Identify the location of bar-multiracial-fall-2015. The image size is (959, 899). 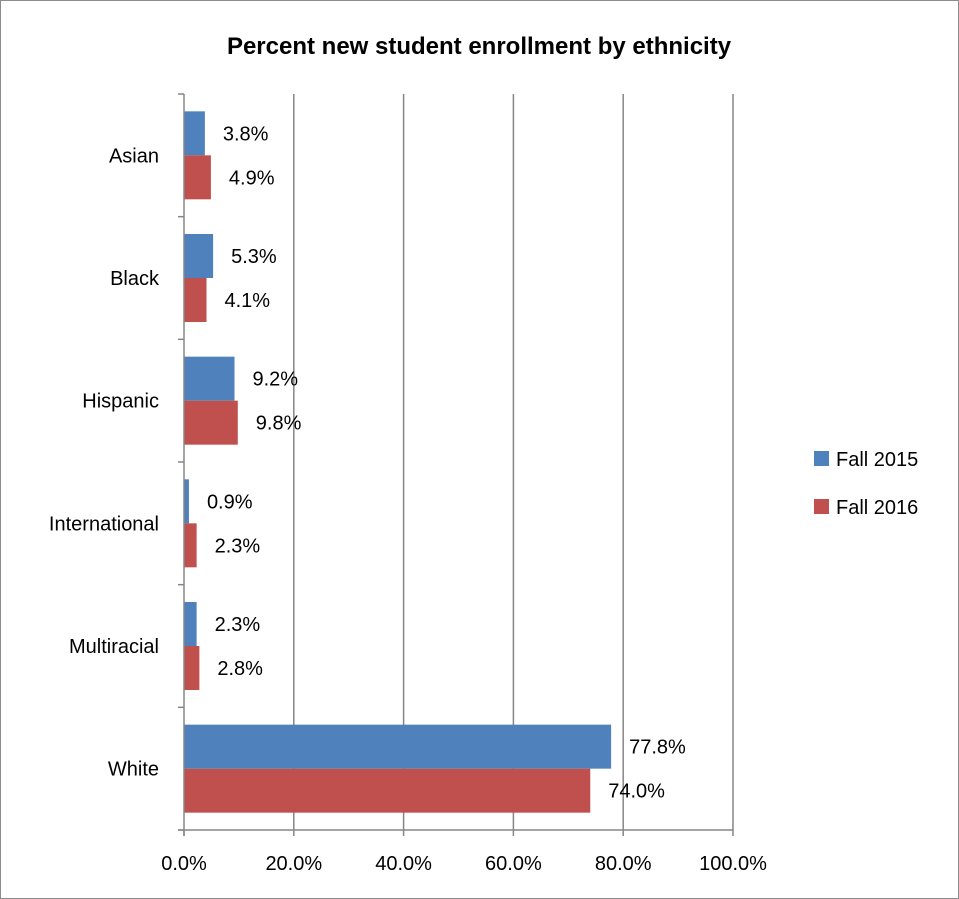
(190, 624).